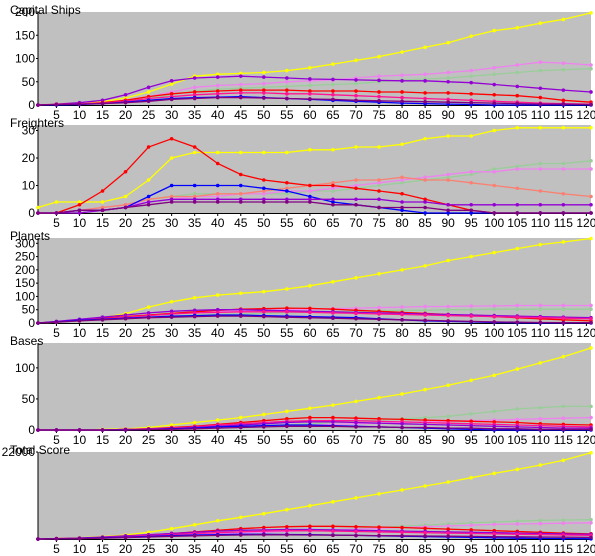  I want to click on y-tick-label: 30, so click(29, 131).